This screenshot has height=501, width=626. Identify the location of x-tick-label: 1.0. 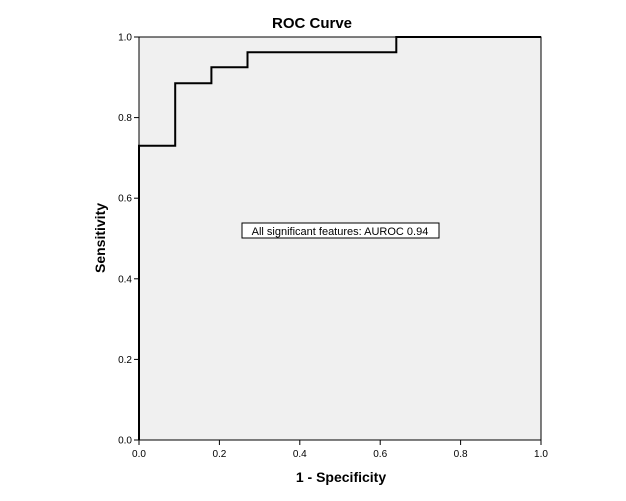
(541, 454).